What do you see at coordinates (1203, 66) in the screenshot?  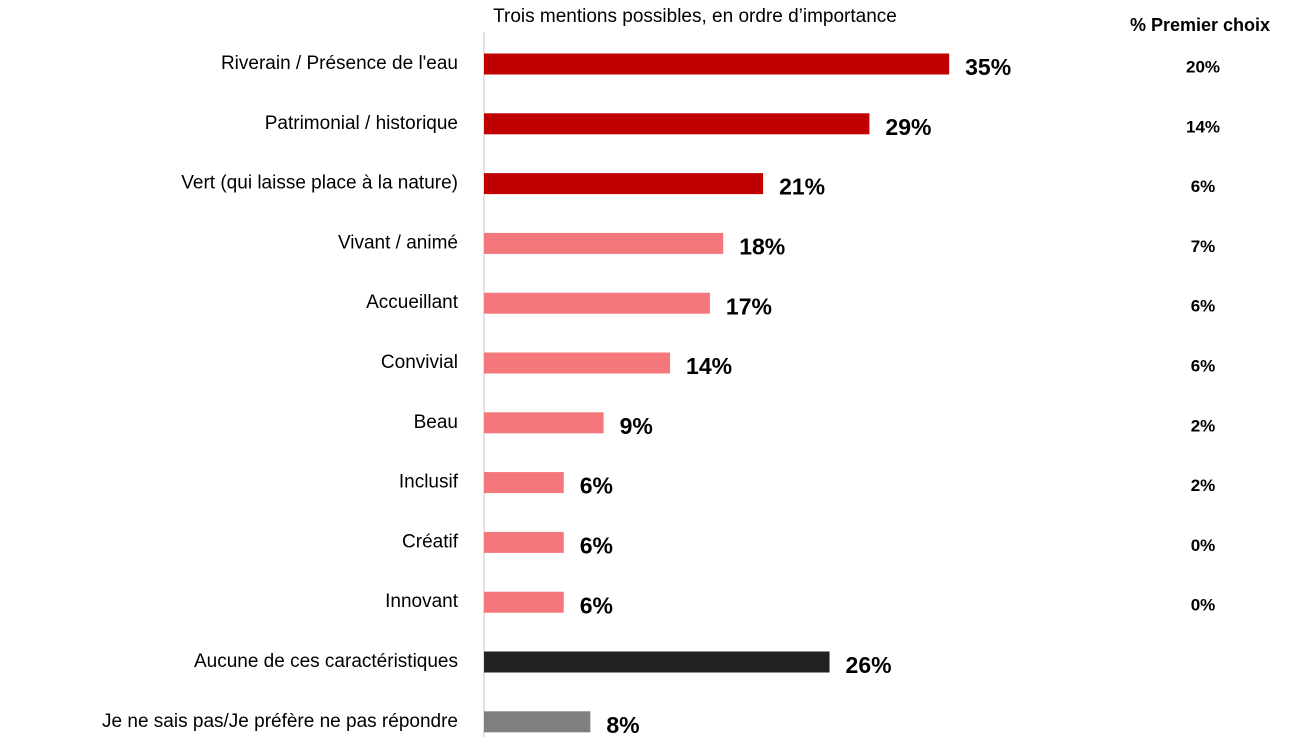 I see `first-choice-value: 20%` at bounding box center [1203, 66].